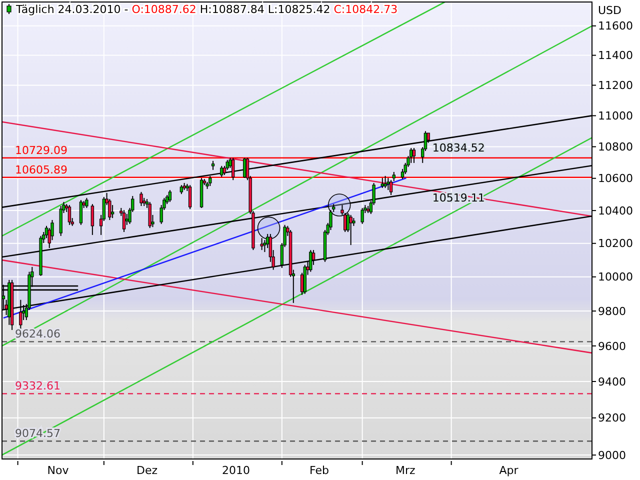  I want to click on ref-line-label: 10729.09, so click(41, 150).